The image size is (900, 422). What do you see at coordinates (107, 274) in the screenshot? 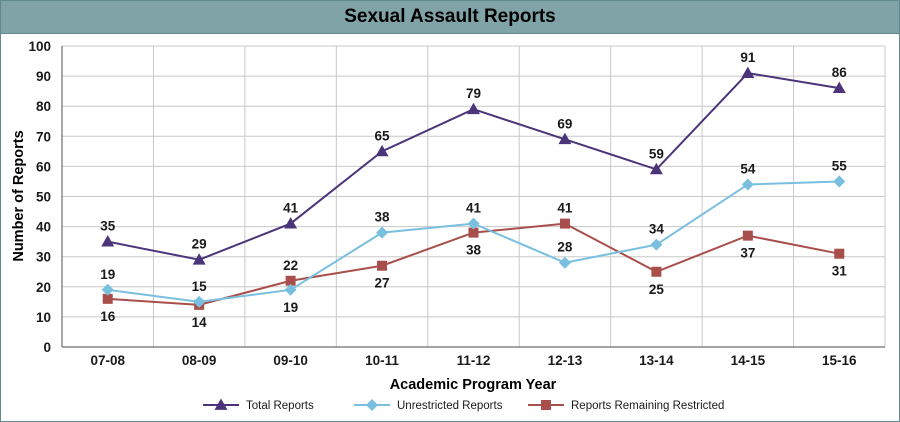
I see `series-1-label-0: 19` at bounding box center [107, 274].